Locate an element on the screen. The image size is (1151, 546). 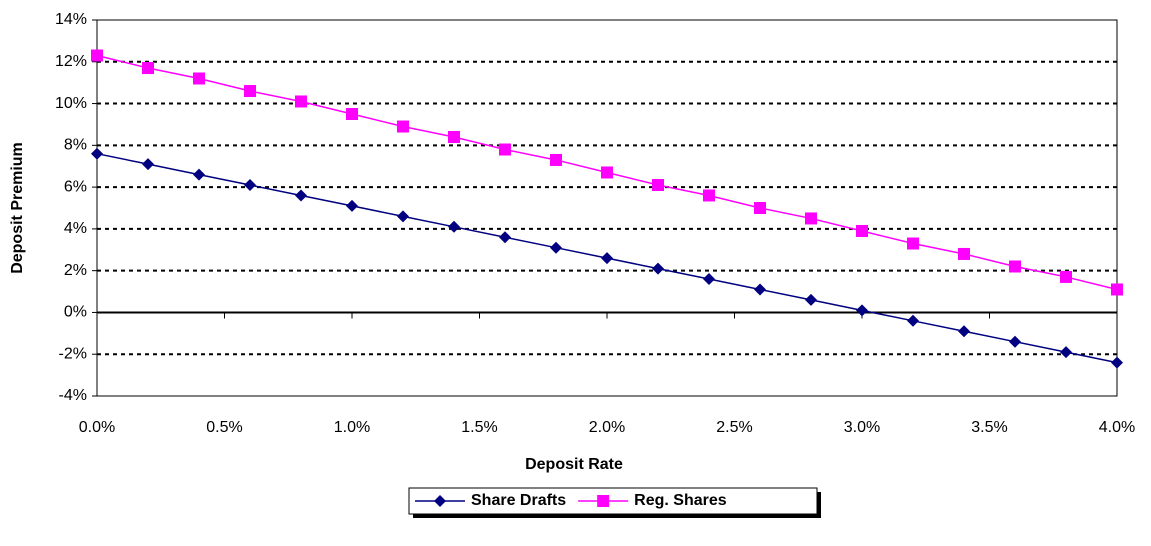
y-tick-label: -2% is located at coordinates (73, 353).